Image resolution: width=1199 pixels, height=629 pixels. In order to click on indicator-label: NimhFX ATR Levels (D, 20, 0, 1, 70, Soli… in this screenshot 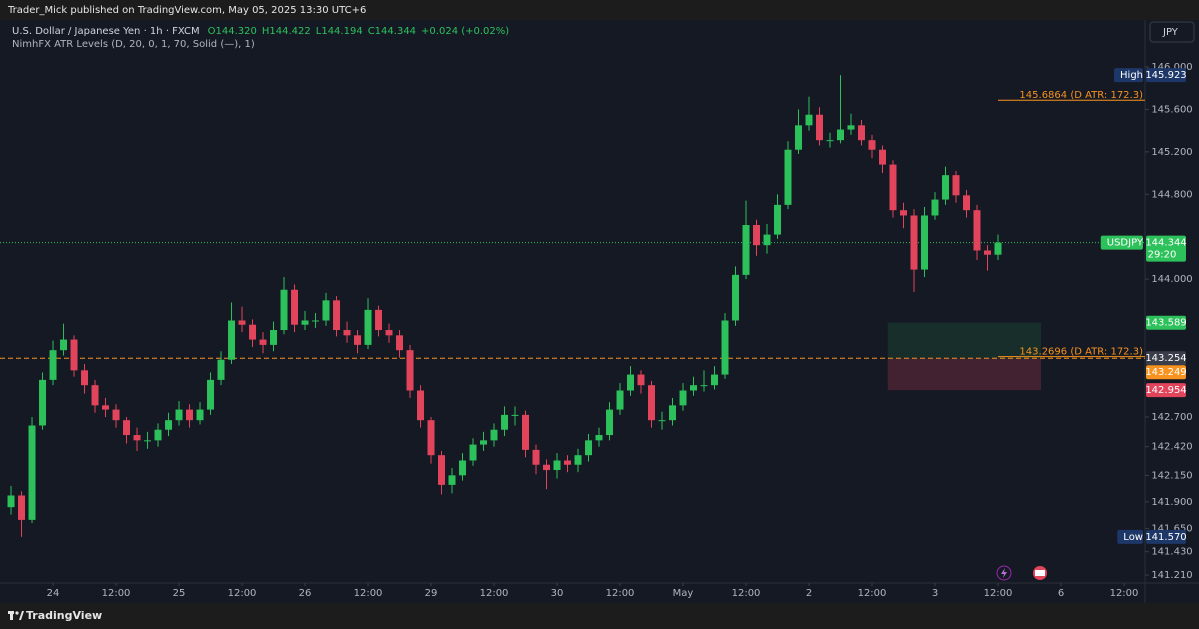, I will do `click(133, 44)`.